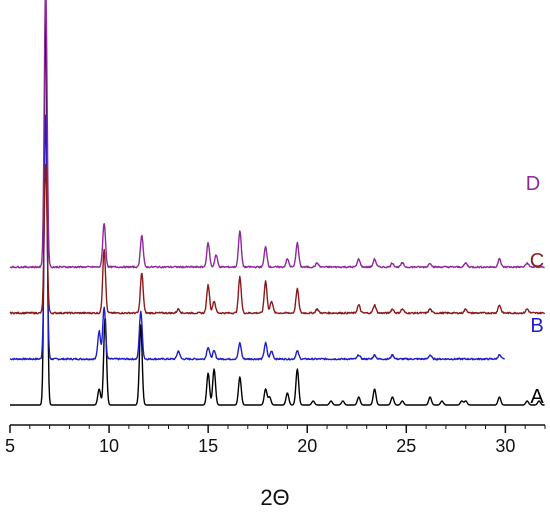 The image size is (550, 521). I want to click on series-label-D: D, so click(533, 184).